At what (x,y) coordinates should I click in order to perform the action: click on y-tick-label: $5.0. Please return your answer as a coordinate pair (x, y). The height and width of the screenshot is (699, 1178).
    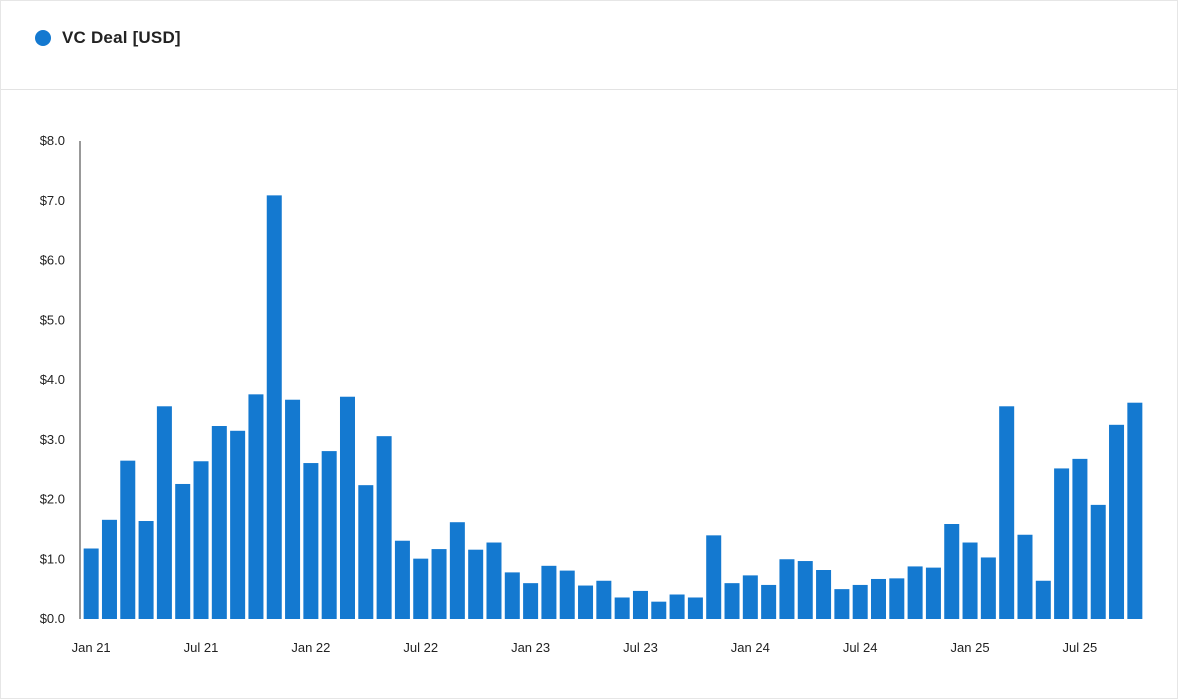
    Looking at the image, I should click on (52, 319).